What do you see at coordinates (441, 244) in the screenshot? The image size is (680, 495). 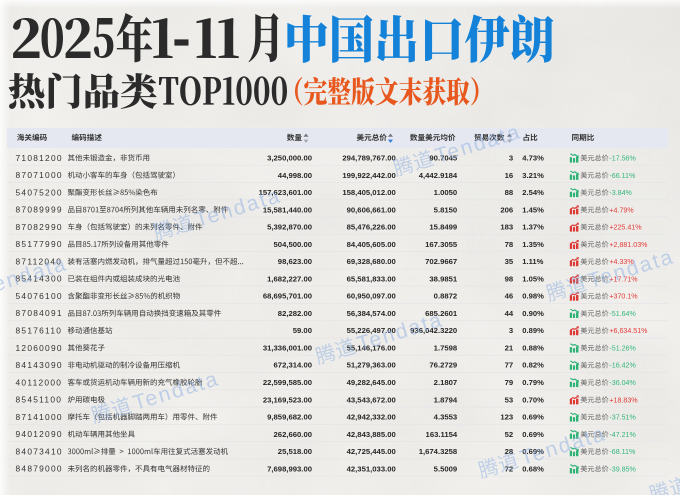 I see `svg-text: 167.3055` at bounding box center [441, 244].